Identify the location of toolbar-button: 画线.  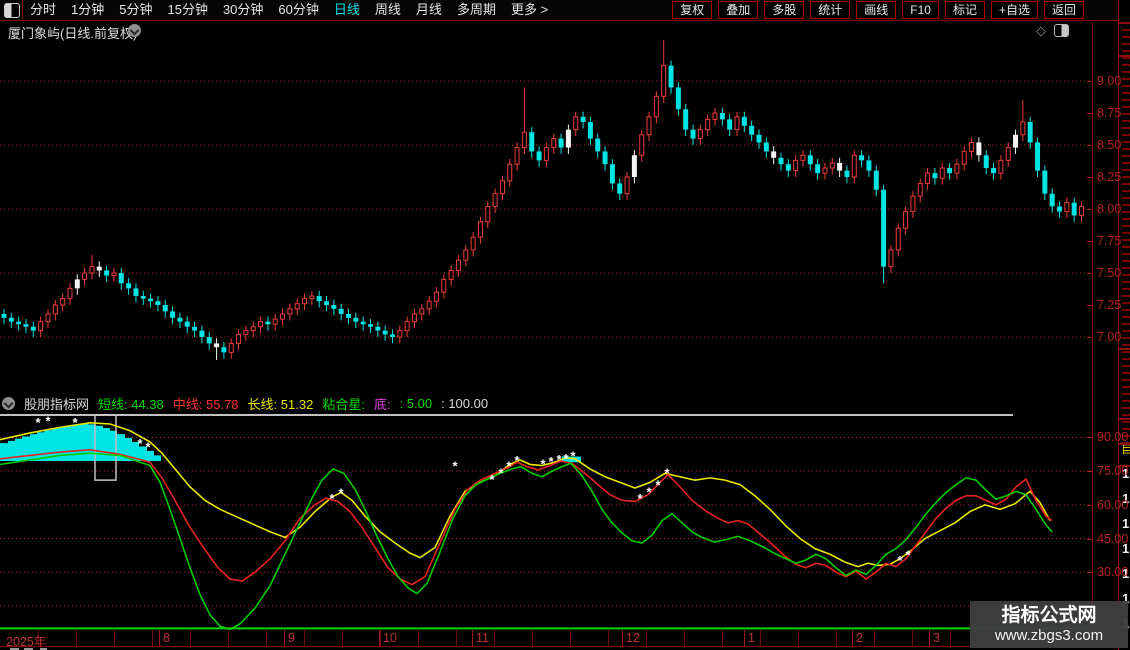
(876, 10).